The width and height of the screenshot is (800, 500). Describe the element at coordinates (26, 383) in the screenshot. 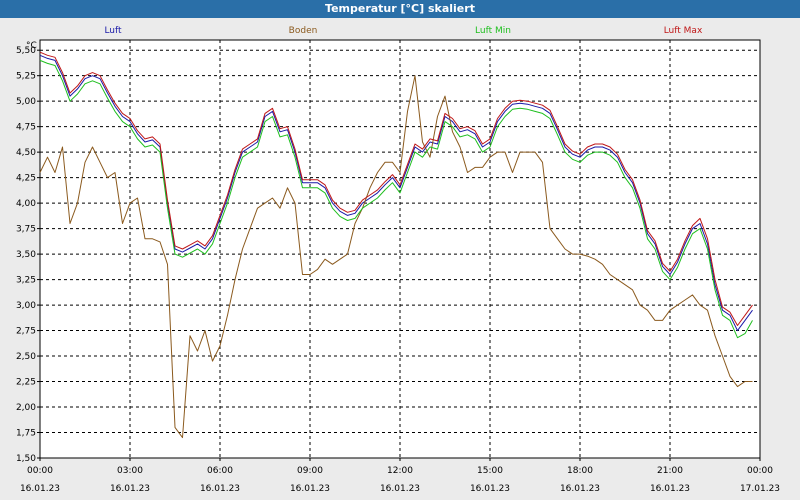

I see `y-tick-label: 2,25` at that location.